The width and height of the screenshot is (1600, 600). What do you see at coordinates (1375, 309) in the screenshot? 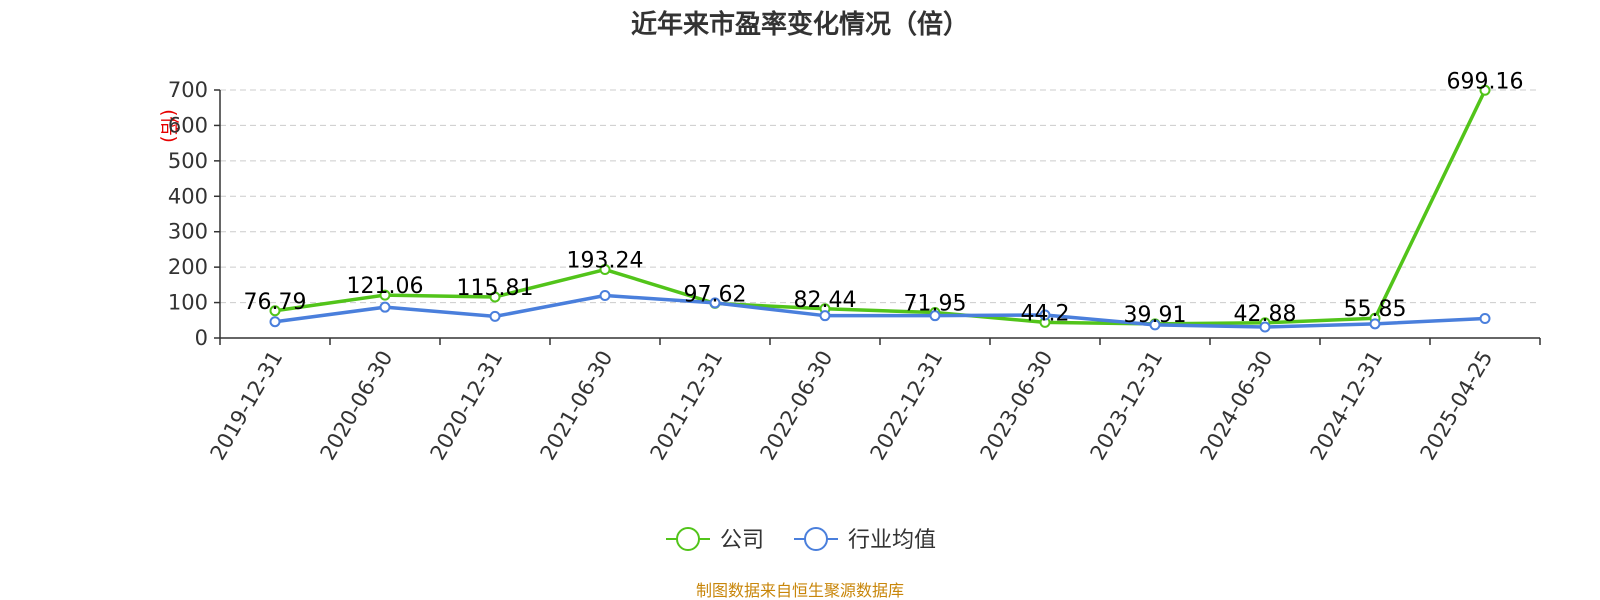
I see `data-label: 55.85` at bounding box center [1375, 309].